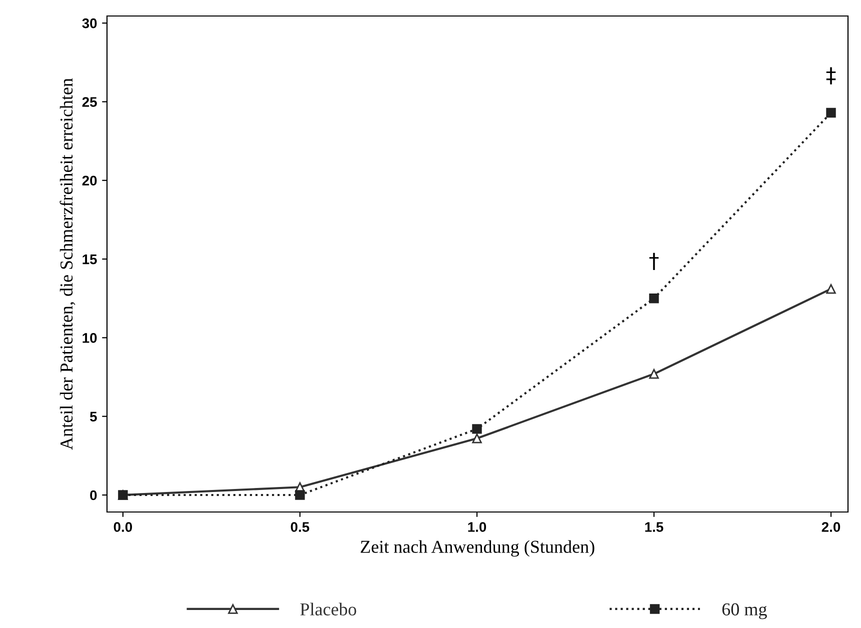 This screenshot has height=628, width=861. Describe the element at coordinates (89, 259) in the screenshot. I see `y-tick-label: 15` at that location.